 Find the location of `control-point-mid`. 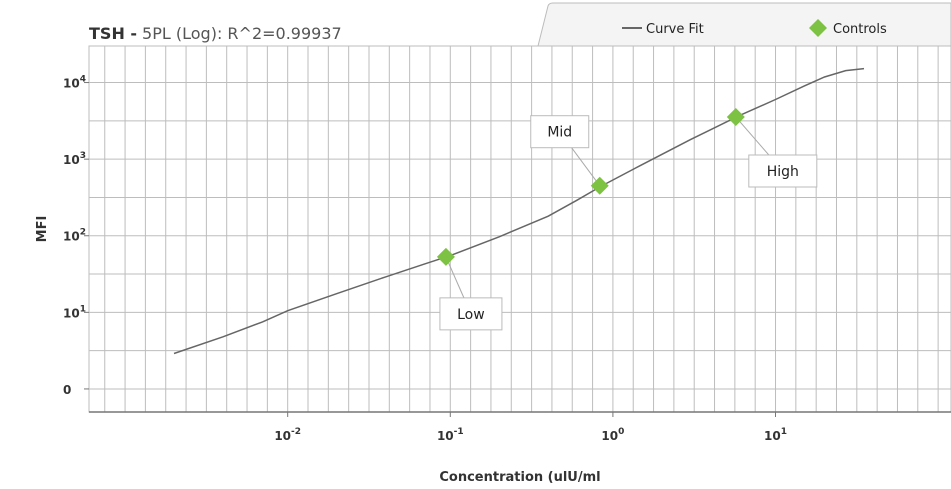

control-point-mid is located at coordinates (599, 185).